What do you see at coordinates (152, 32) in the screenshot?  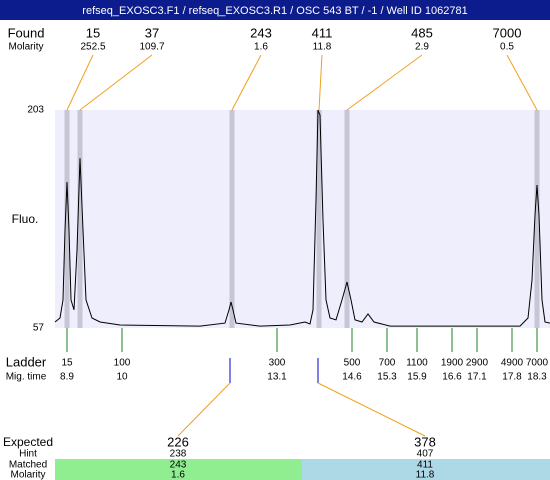 I see `found-size: 37` at bounding box center [152, 32].